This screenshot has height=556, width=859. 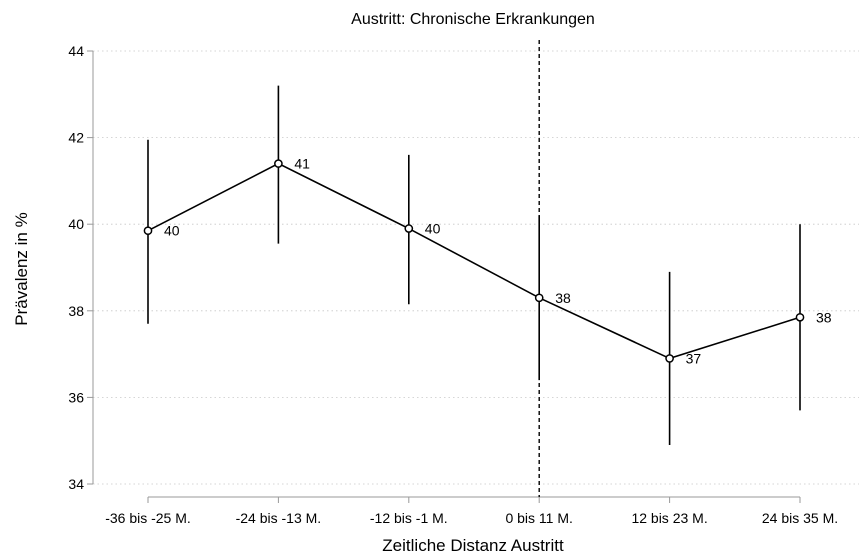 What do you see at coordinates (473, 19) in the screenshot?
I see `chart-title: Austritt: Chronische Erkrankungen` at bounding box center [473, 19].